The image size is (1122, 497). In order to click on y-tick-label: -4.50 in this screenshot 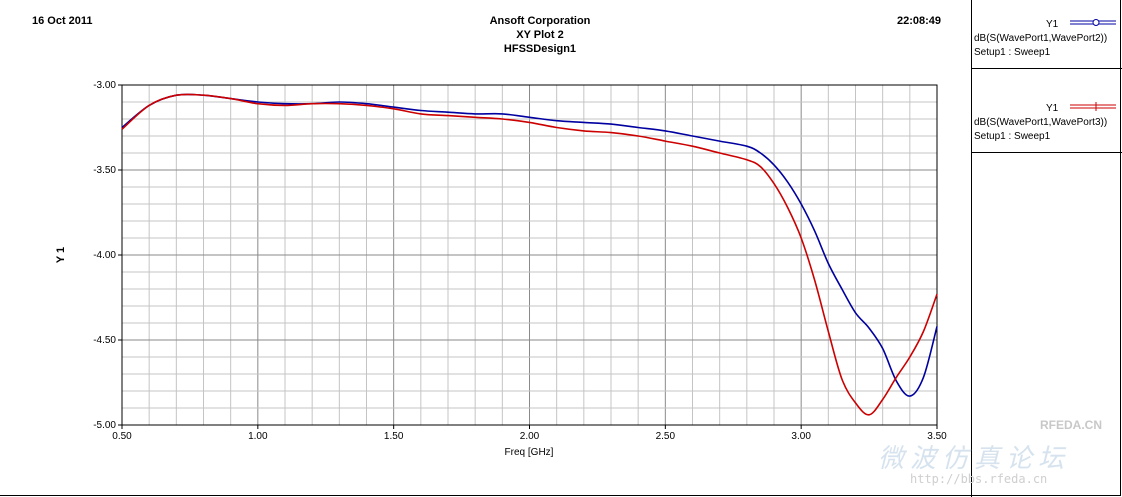, I will do `click(104, 340)`.